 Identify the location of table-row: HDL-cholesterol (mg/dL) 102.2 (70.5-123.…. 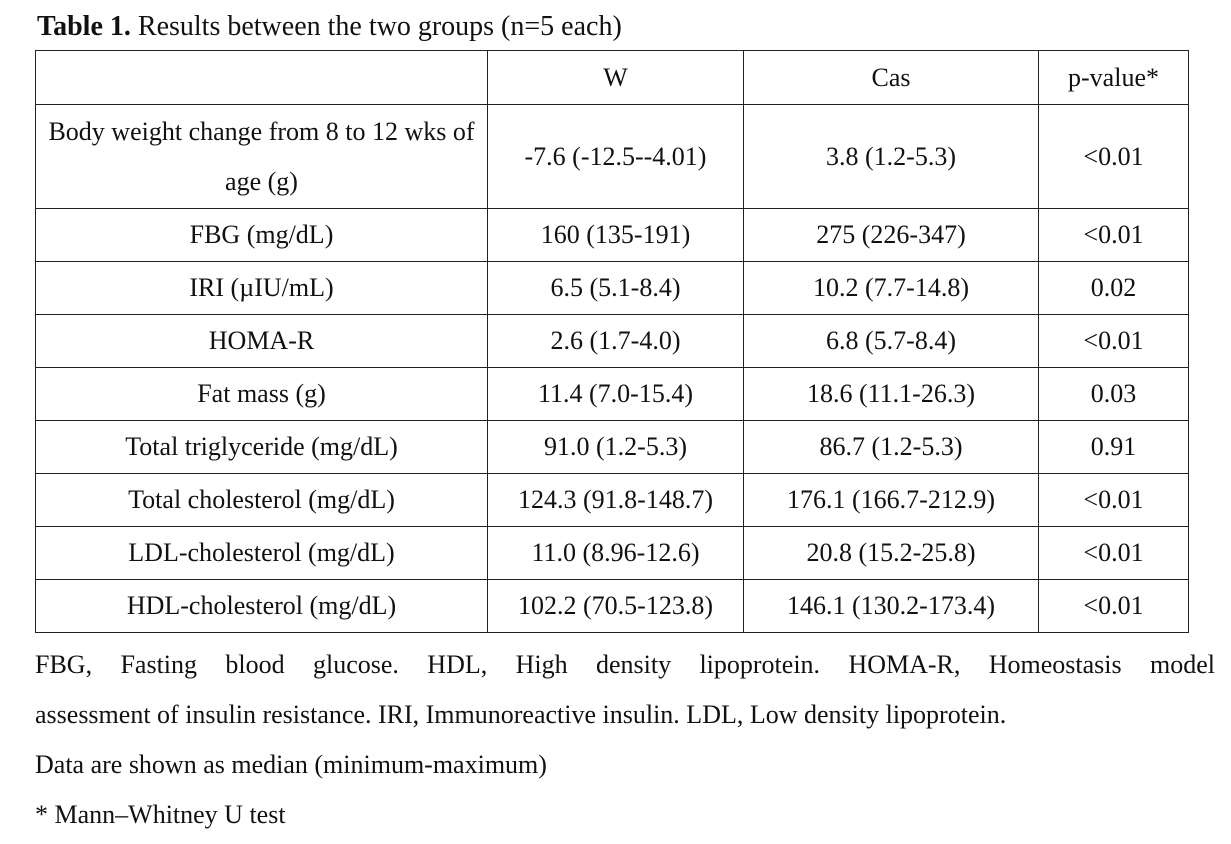
(612, 606).